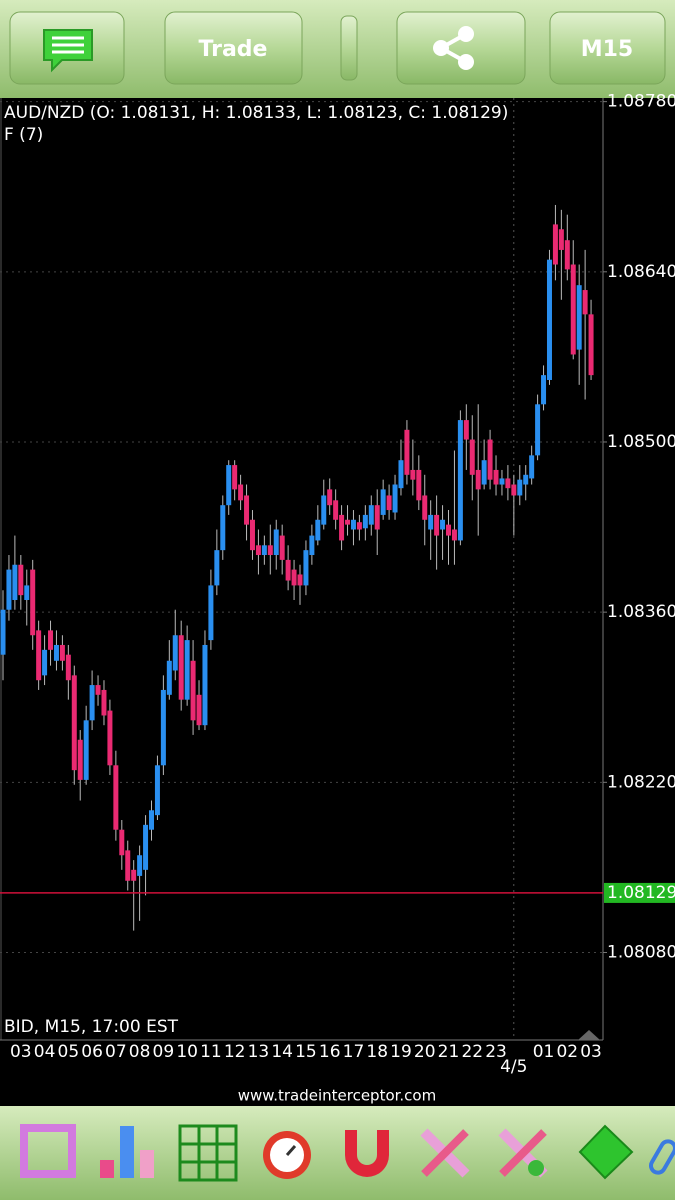  What do you see at coordinates (461, 48) in the screenshot?
I see `share-button` at bounding box center [461, 48].